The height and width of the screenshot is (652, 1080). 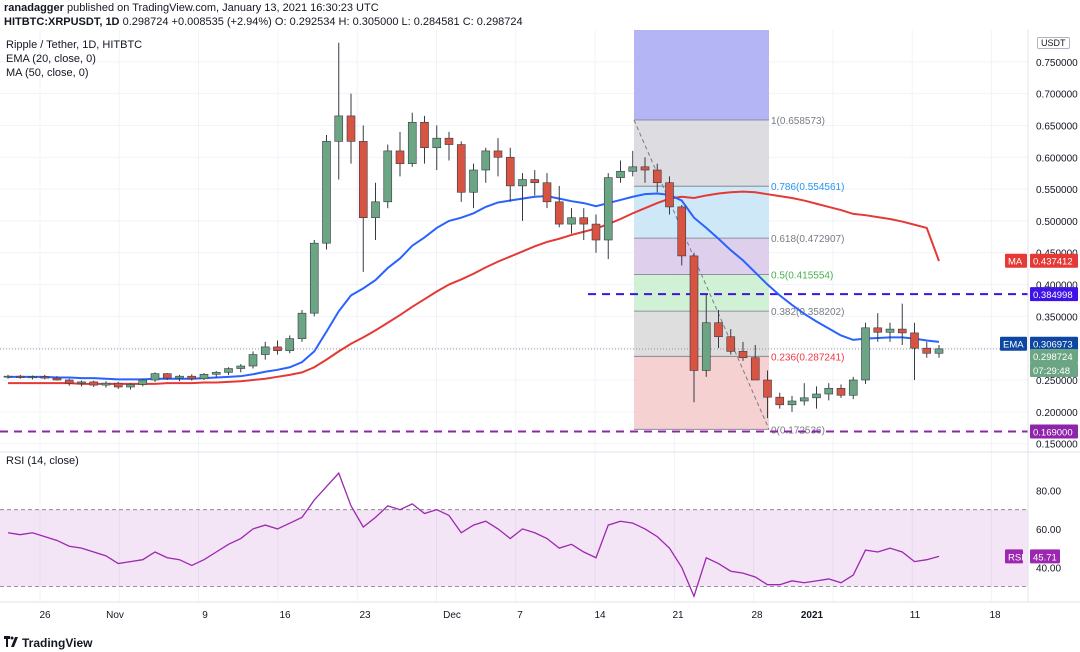 I want to click on price-tick-label: 0.700000, so click(x=1057, y=95).